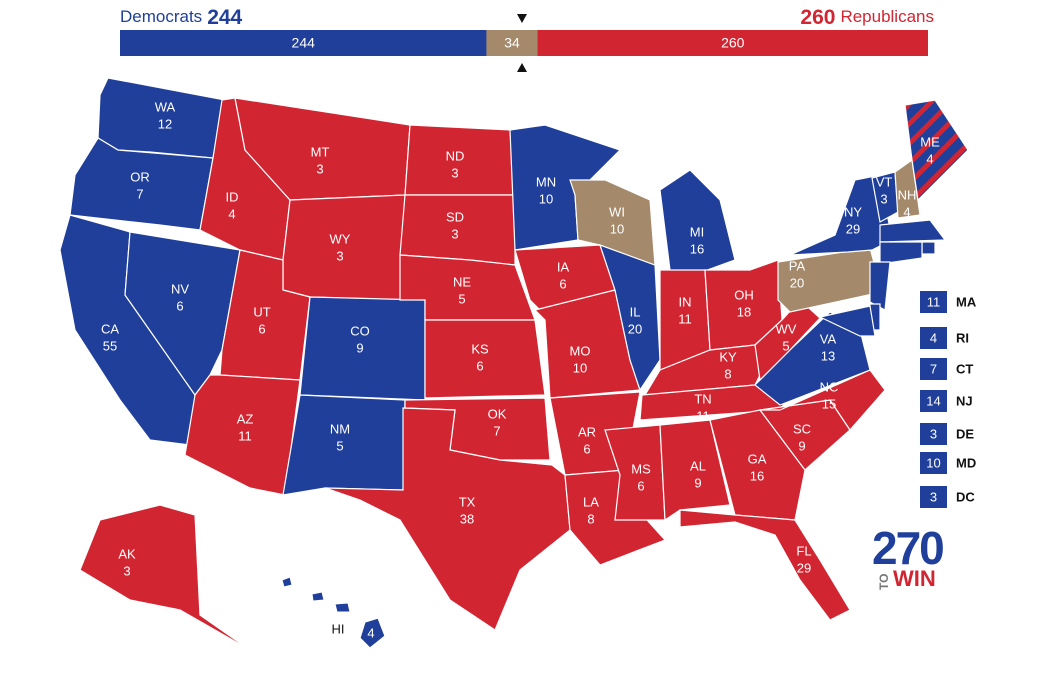 The width and height of the screenshot is (1050, 675). What do you see at coordinates (744, 311) in the screenshot?
I see `state-votes: 18` at bounding box center [744, 311].